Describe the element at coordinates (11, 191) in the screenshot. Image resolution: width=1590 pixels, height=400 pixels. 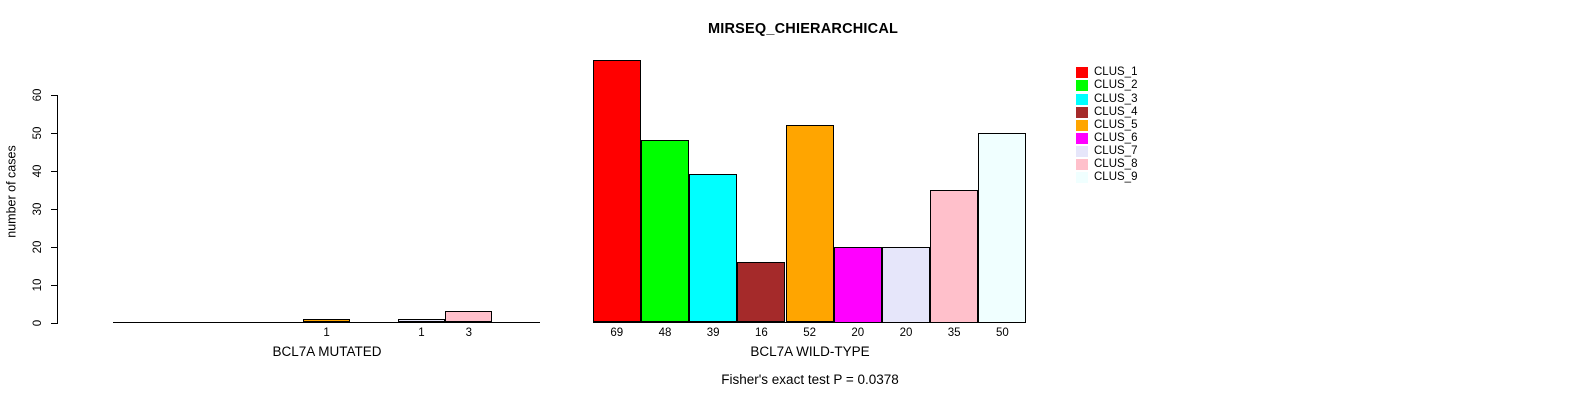
I see `y-axis-label: number of cases` at that location.